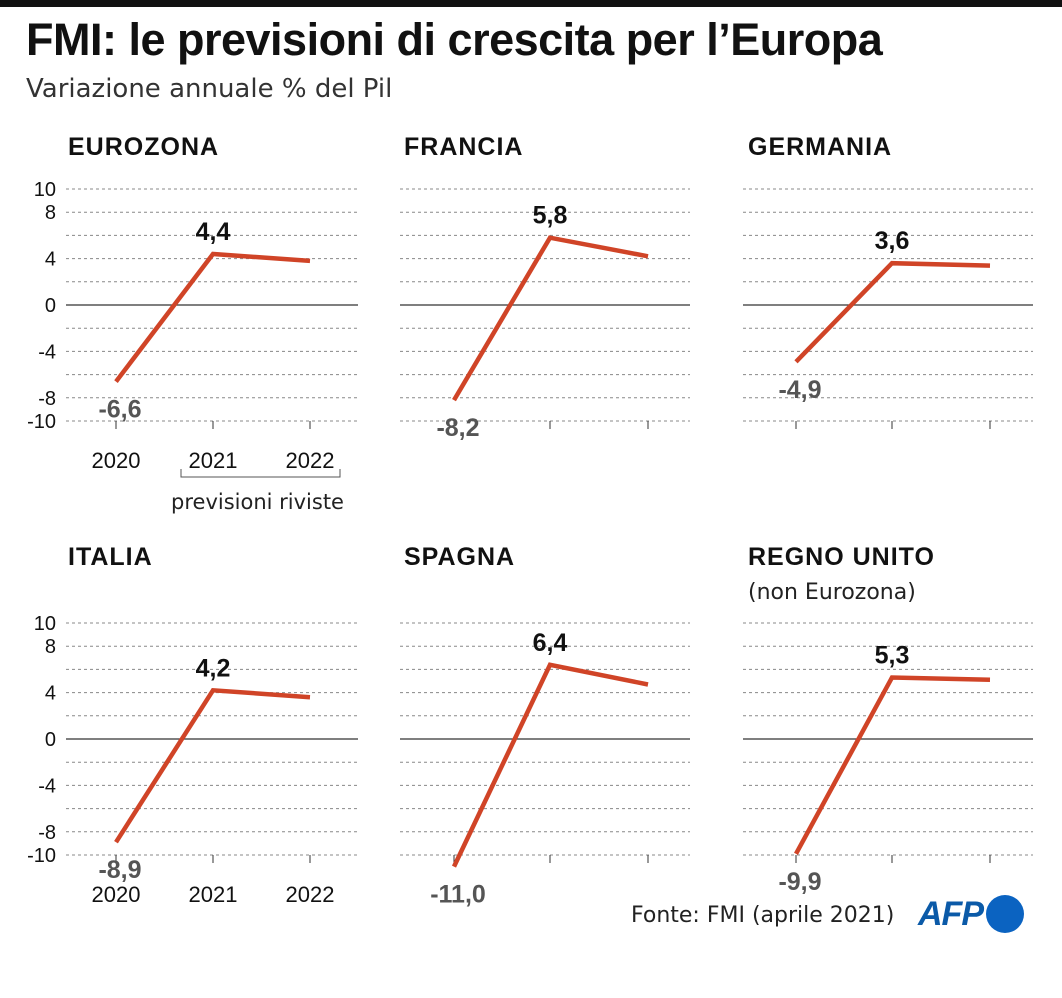 This screenshot has height=998, width=1062. I want to click on forecast-bracket, so click(260, 473).